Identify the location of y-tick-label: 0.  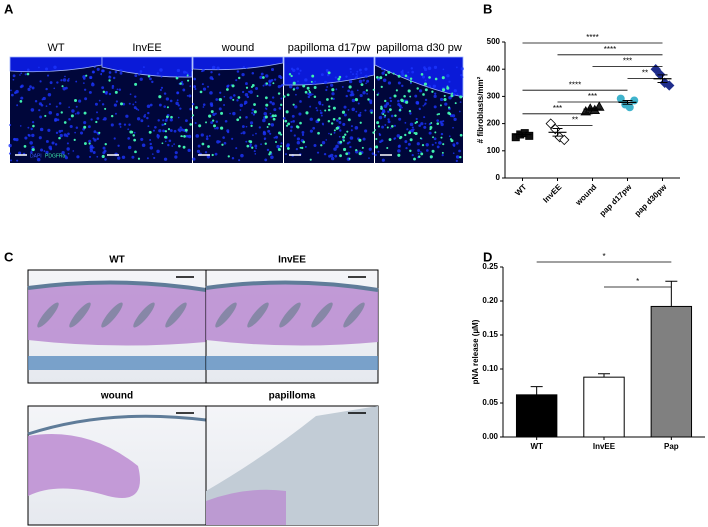
(498, 177).